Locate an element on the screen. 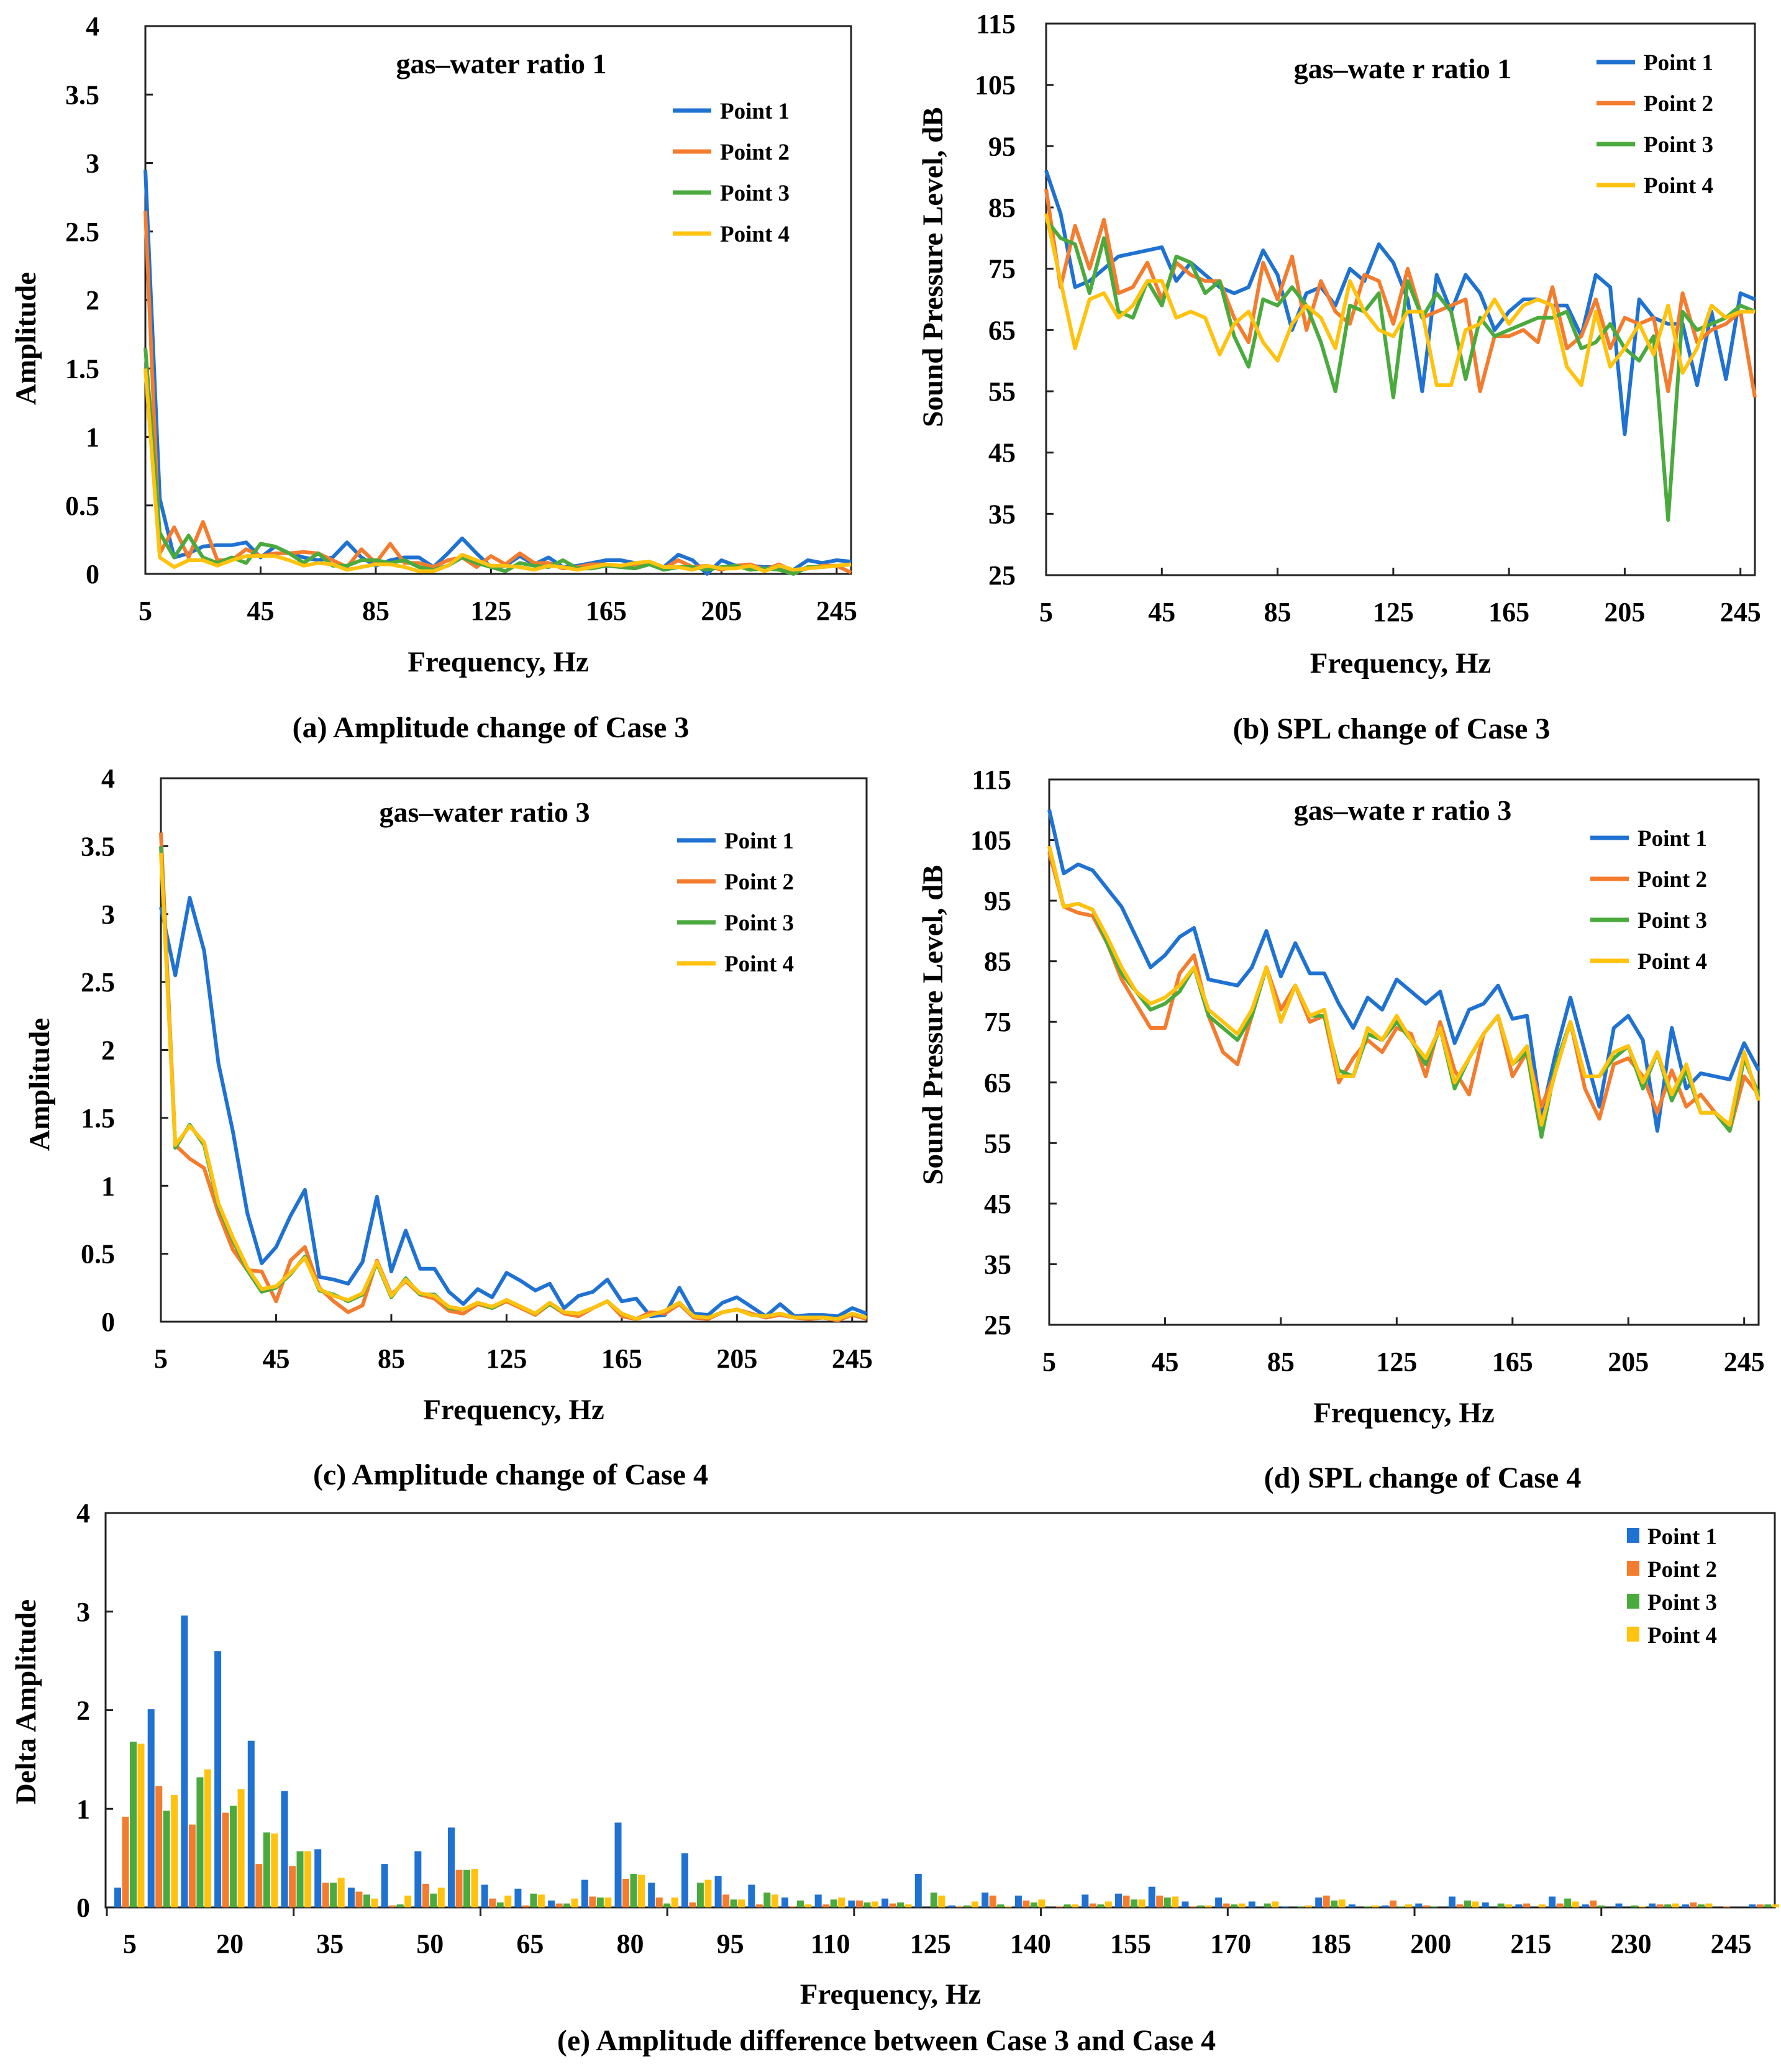 This screenshot has height=2072, width=1781. y-tick-label: 2 is located at coordinates (108, 1050).